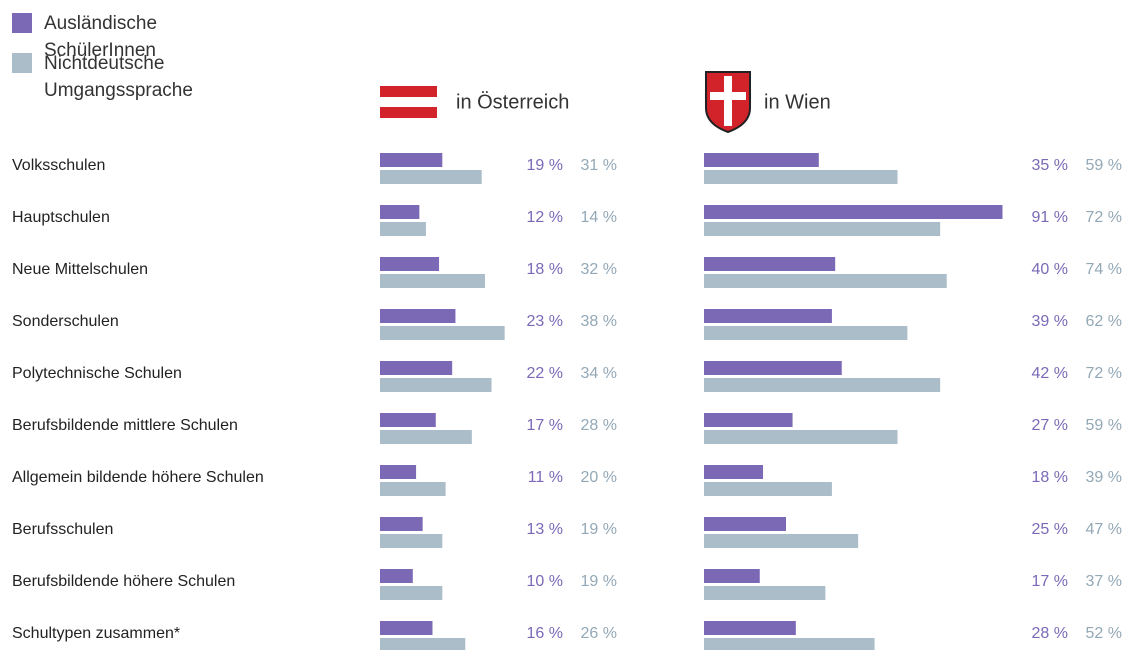  Describe the element at coordinates (599, 633) in the screenshot. I see `value-label: 26 %` at that location.